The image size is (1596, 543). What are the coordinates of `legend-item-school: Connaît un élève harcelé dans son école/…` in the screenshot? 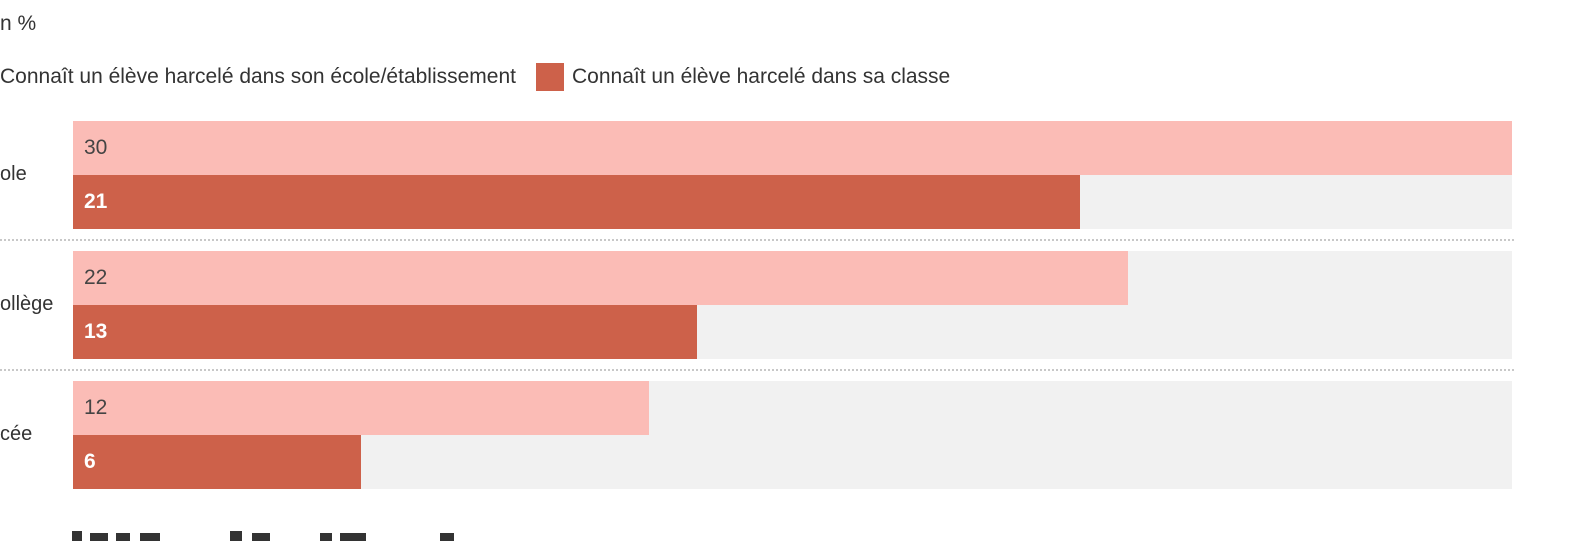 It's located at (258, 77).